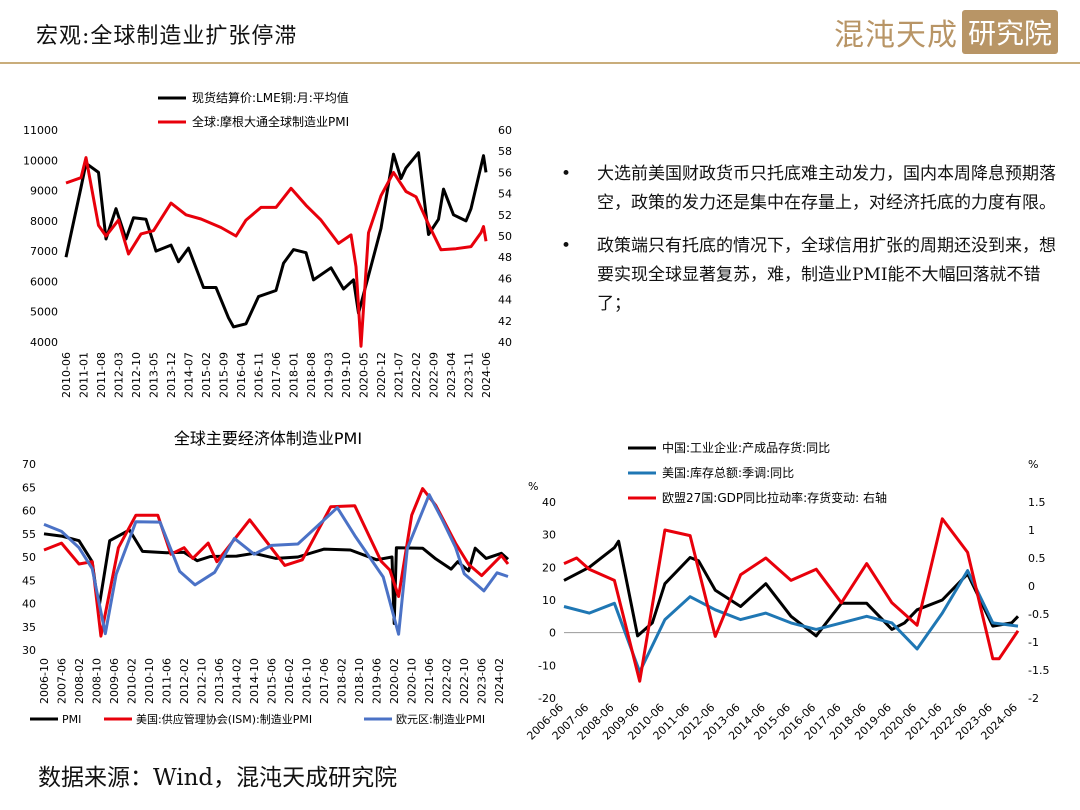 Image resolution: width=1080 pixels, height=810 pixels. Describe the element at coordinates (1009, 32) in the screenshot. I see `brand-box: 研究院` at that location.